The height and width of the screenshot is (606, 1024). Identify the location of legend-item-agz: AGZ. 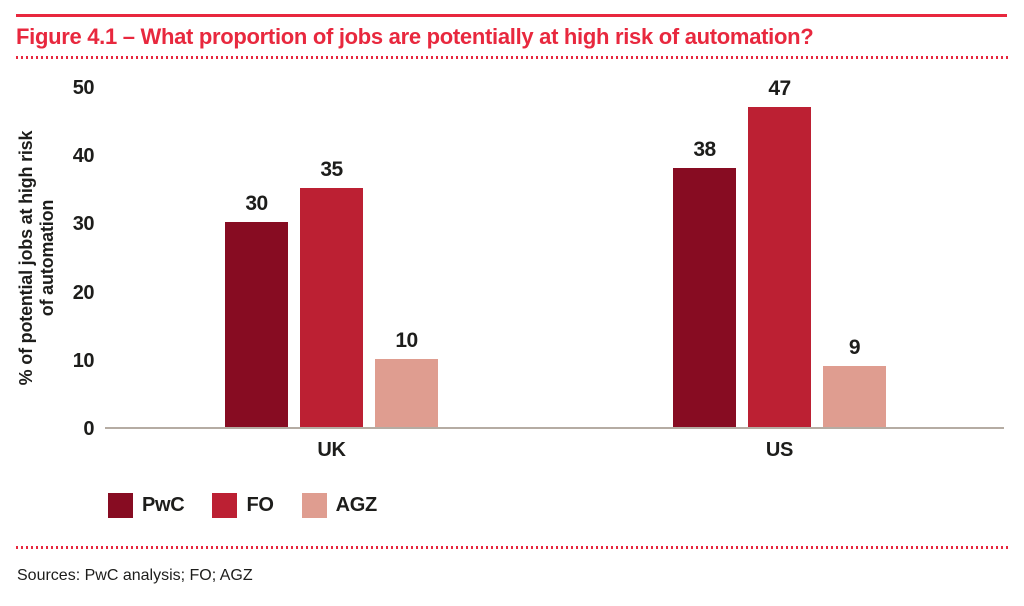
(339, 505).